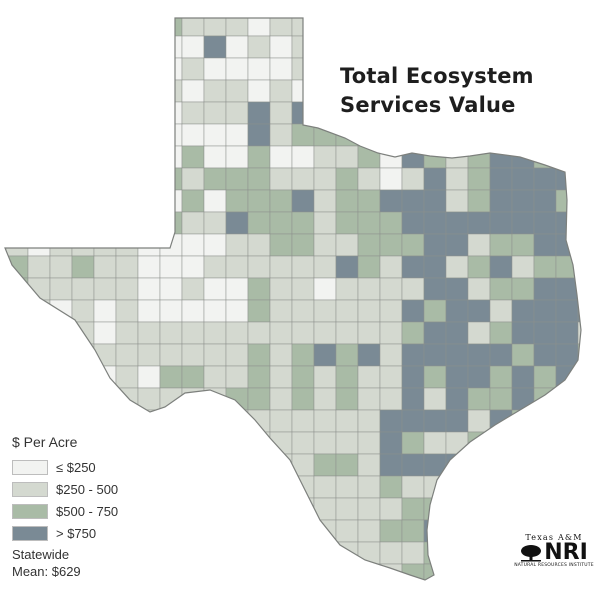 Image resolution: width=600 pixels, height=600 pixels. What do you see at coordinates (41, 554) in the screenshot?
I see `statewide-label: Statewide` at bounding box center [41, 554].